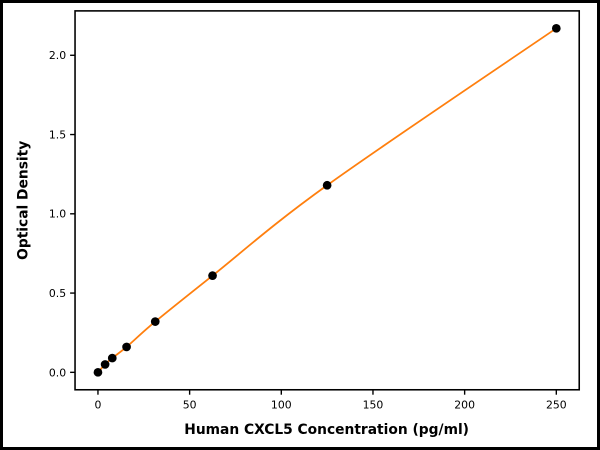  Describe the element at coordinates (57, 372) in the screenshot. I see `y-tick-label: 0.0` at that location.